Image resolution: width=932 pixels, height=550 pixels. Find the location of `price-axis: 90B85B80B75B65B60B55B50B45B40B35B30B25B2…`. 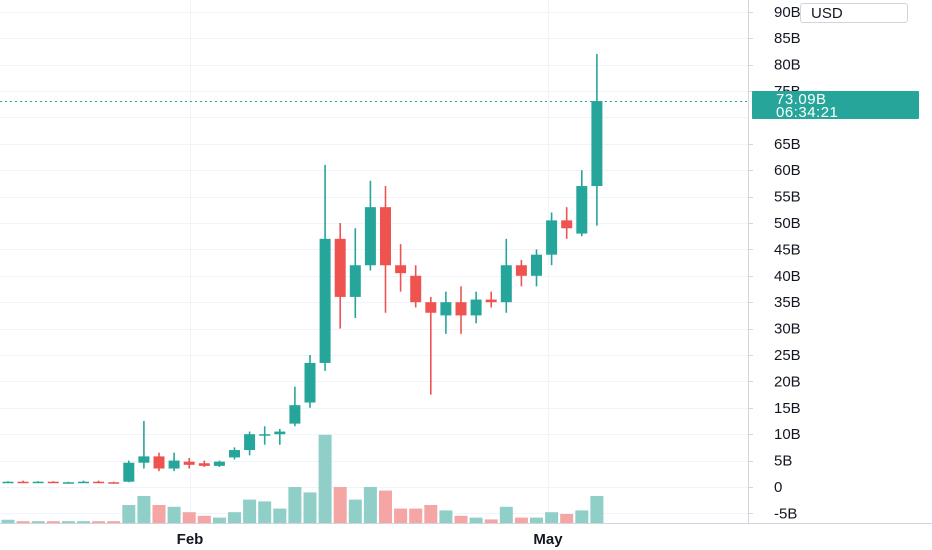

price-axis: 90B85B80B75B65B60B55B50B45B40B35B30B25B2… is located at coordinates (774, 263).